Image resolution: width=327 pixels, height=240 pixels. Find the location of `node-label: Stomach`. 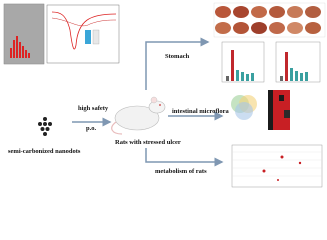

node-label: Stomach is located at coordinates (177, 56).